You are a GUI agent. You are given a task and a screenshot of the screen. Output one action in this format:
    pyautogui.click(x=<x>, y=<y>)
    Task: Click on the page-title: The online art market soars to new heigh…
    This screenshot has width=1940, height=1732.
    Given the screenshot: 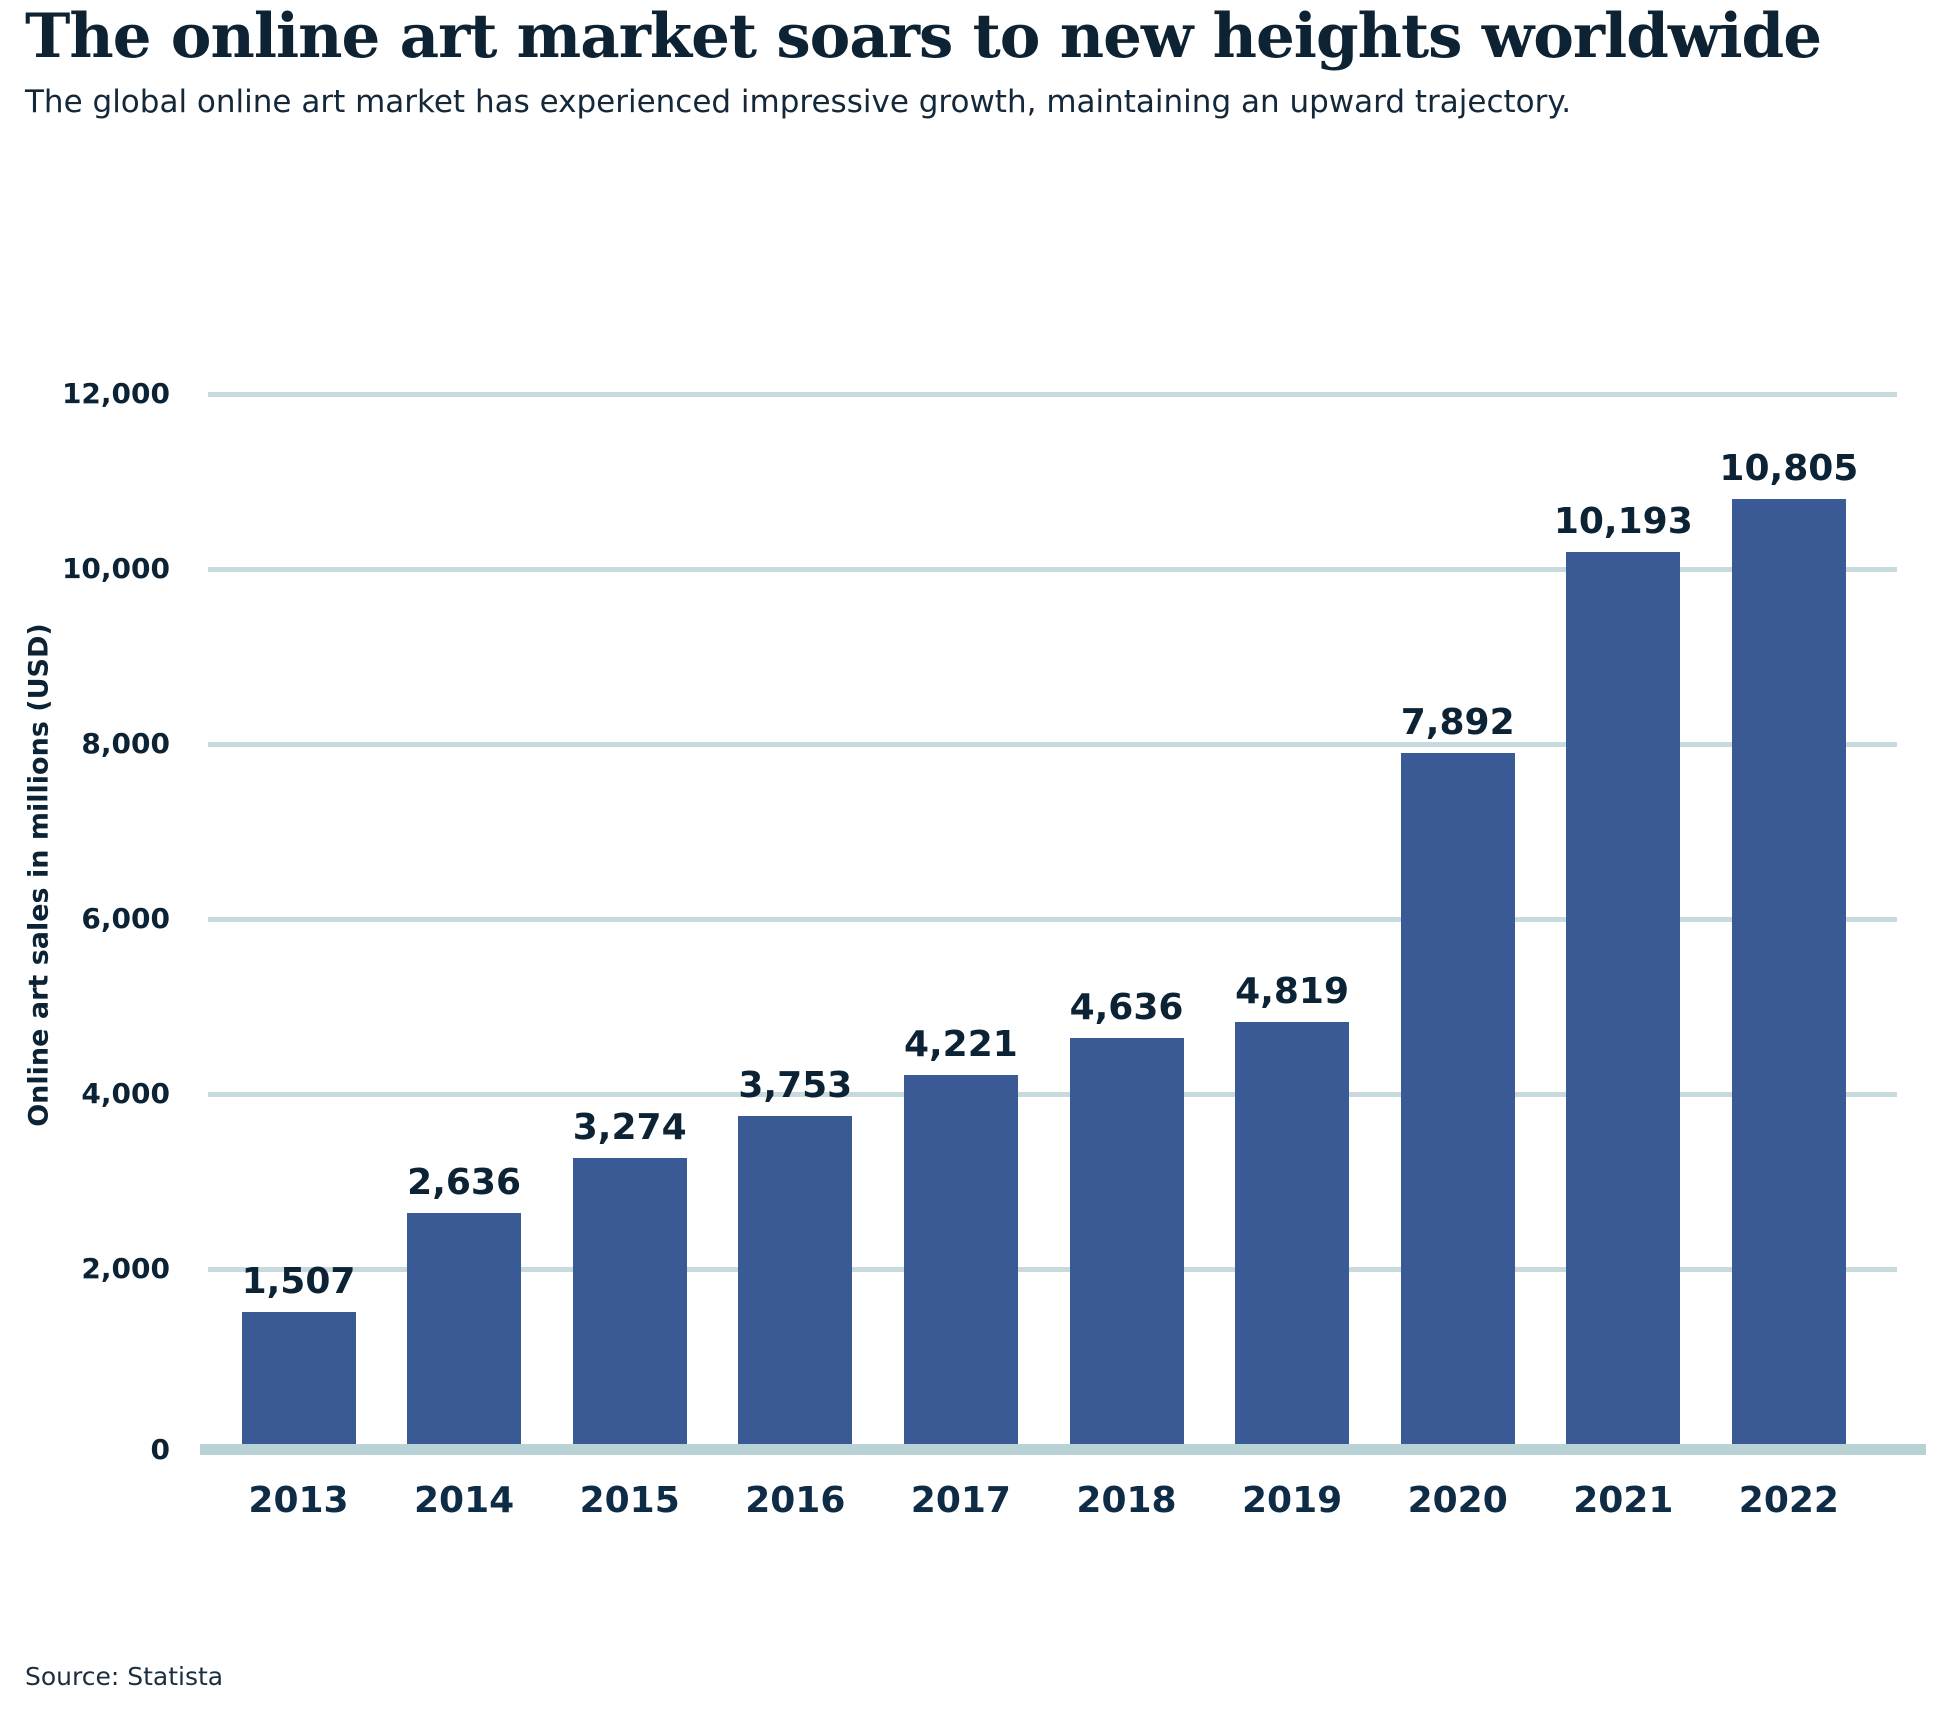 What is the action you would take?
    pyautogui.click(x=923, y=36)
    